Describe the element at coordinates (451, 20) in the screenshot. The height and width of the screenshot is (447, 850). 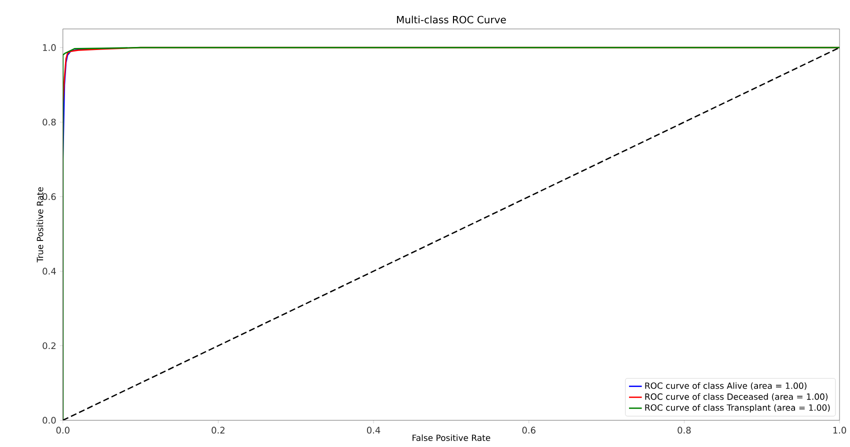
I see `chart-title: Multi-class ROC Curve` at that location.